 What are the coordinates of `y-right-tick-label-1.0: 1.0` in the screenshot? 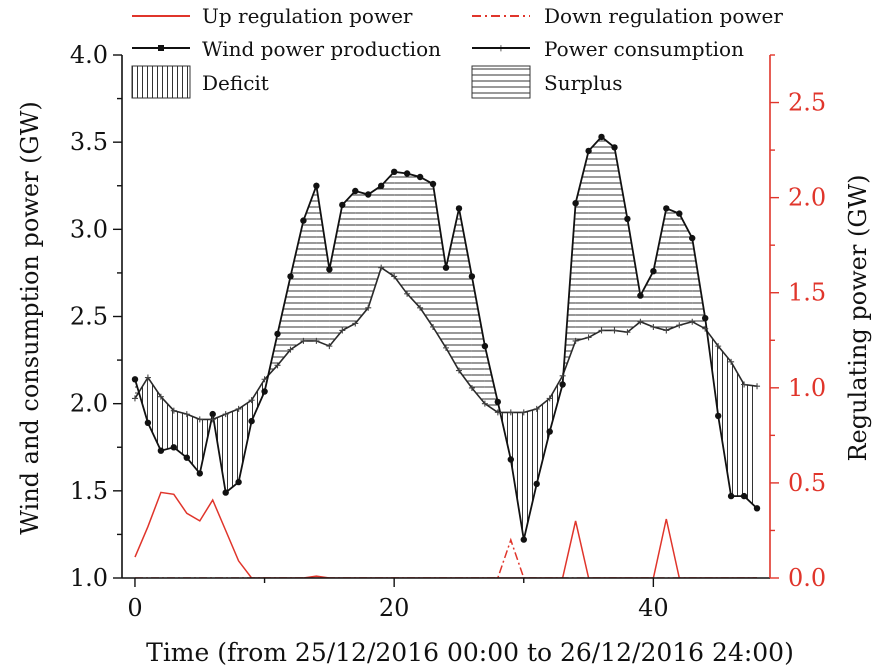 It's located at (807, 388).